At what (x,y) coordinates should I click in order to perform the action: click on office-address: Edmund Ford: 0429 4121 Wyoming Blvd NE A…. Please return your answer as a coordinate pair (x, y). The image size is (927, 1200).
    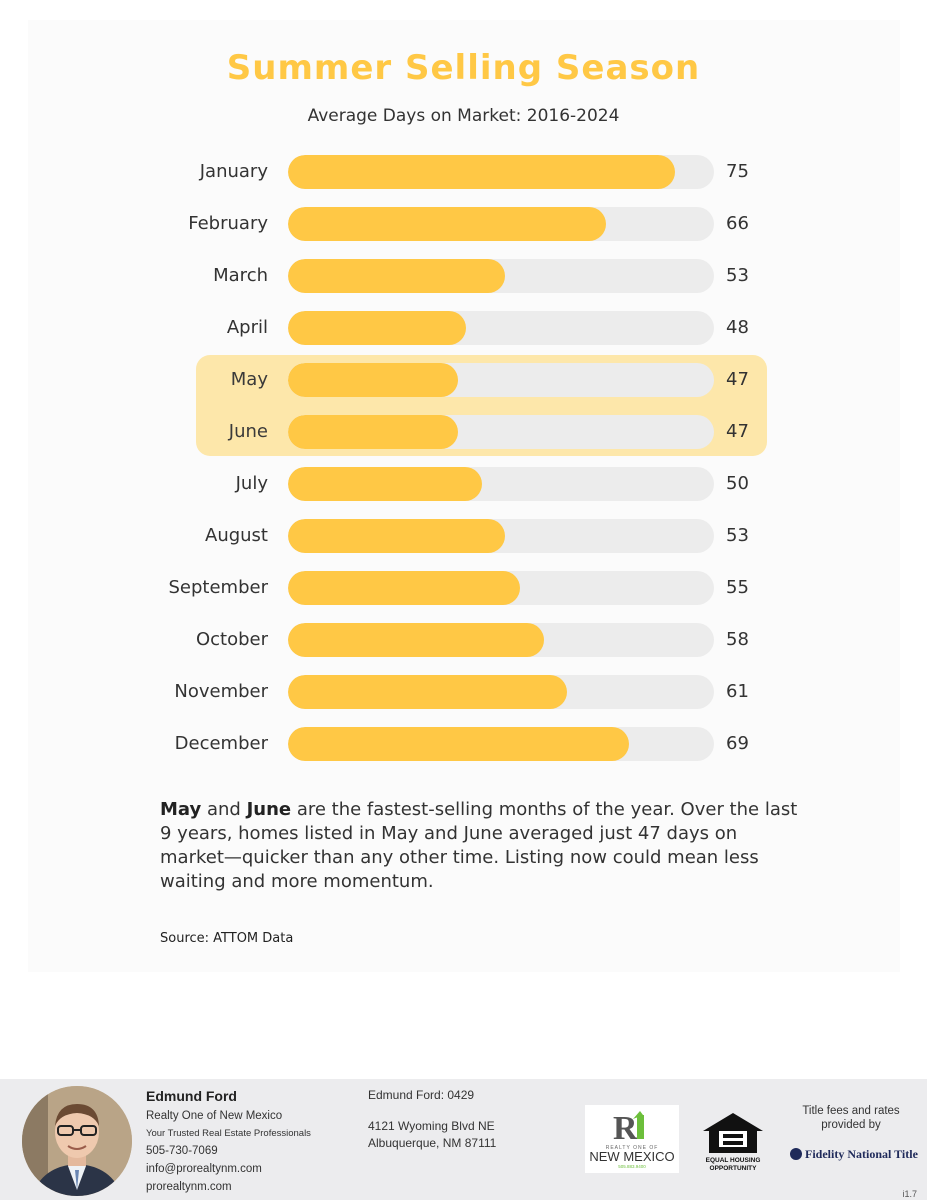
    Looking at the image, I should click on (432, 1119).